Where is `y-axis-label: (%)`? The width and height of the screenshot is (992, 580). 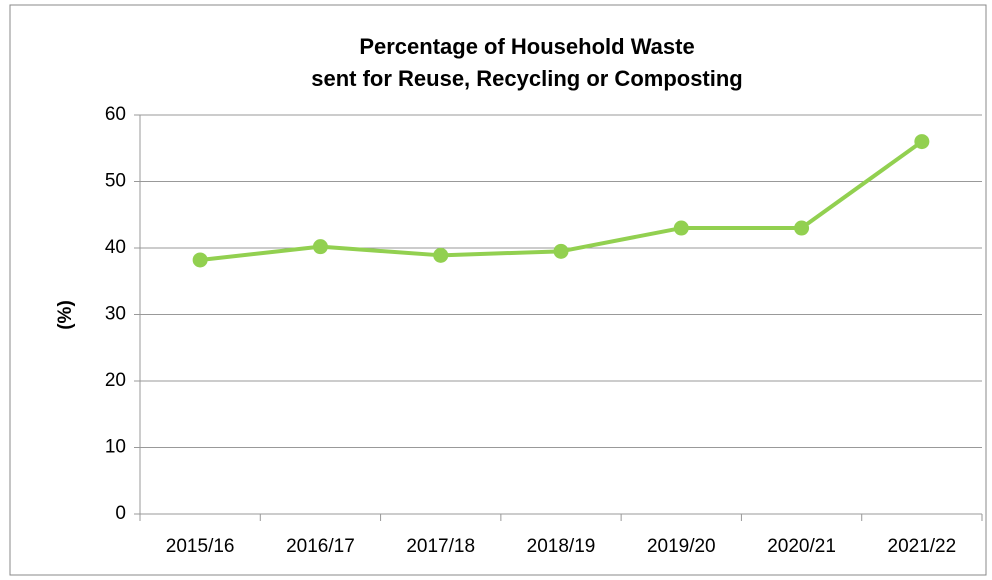
y-axis-label: (%) is located at coordinates (65, 315).